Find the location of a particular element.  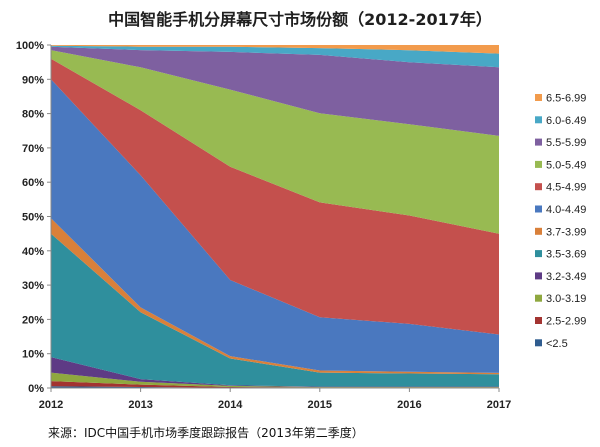

x-tick-label: 2013 is located at coordinates (140, 405).